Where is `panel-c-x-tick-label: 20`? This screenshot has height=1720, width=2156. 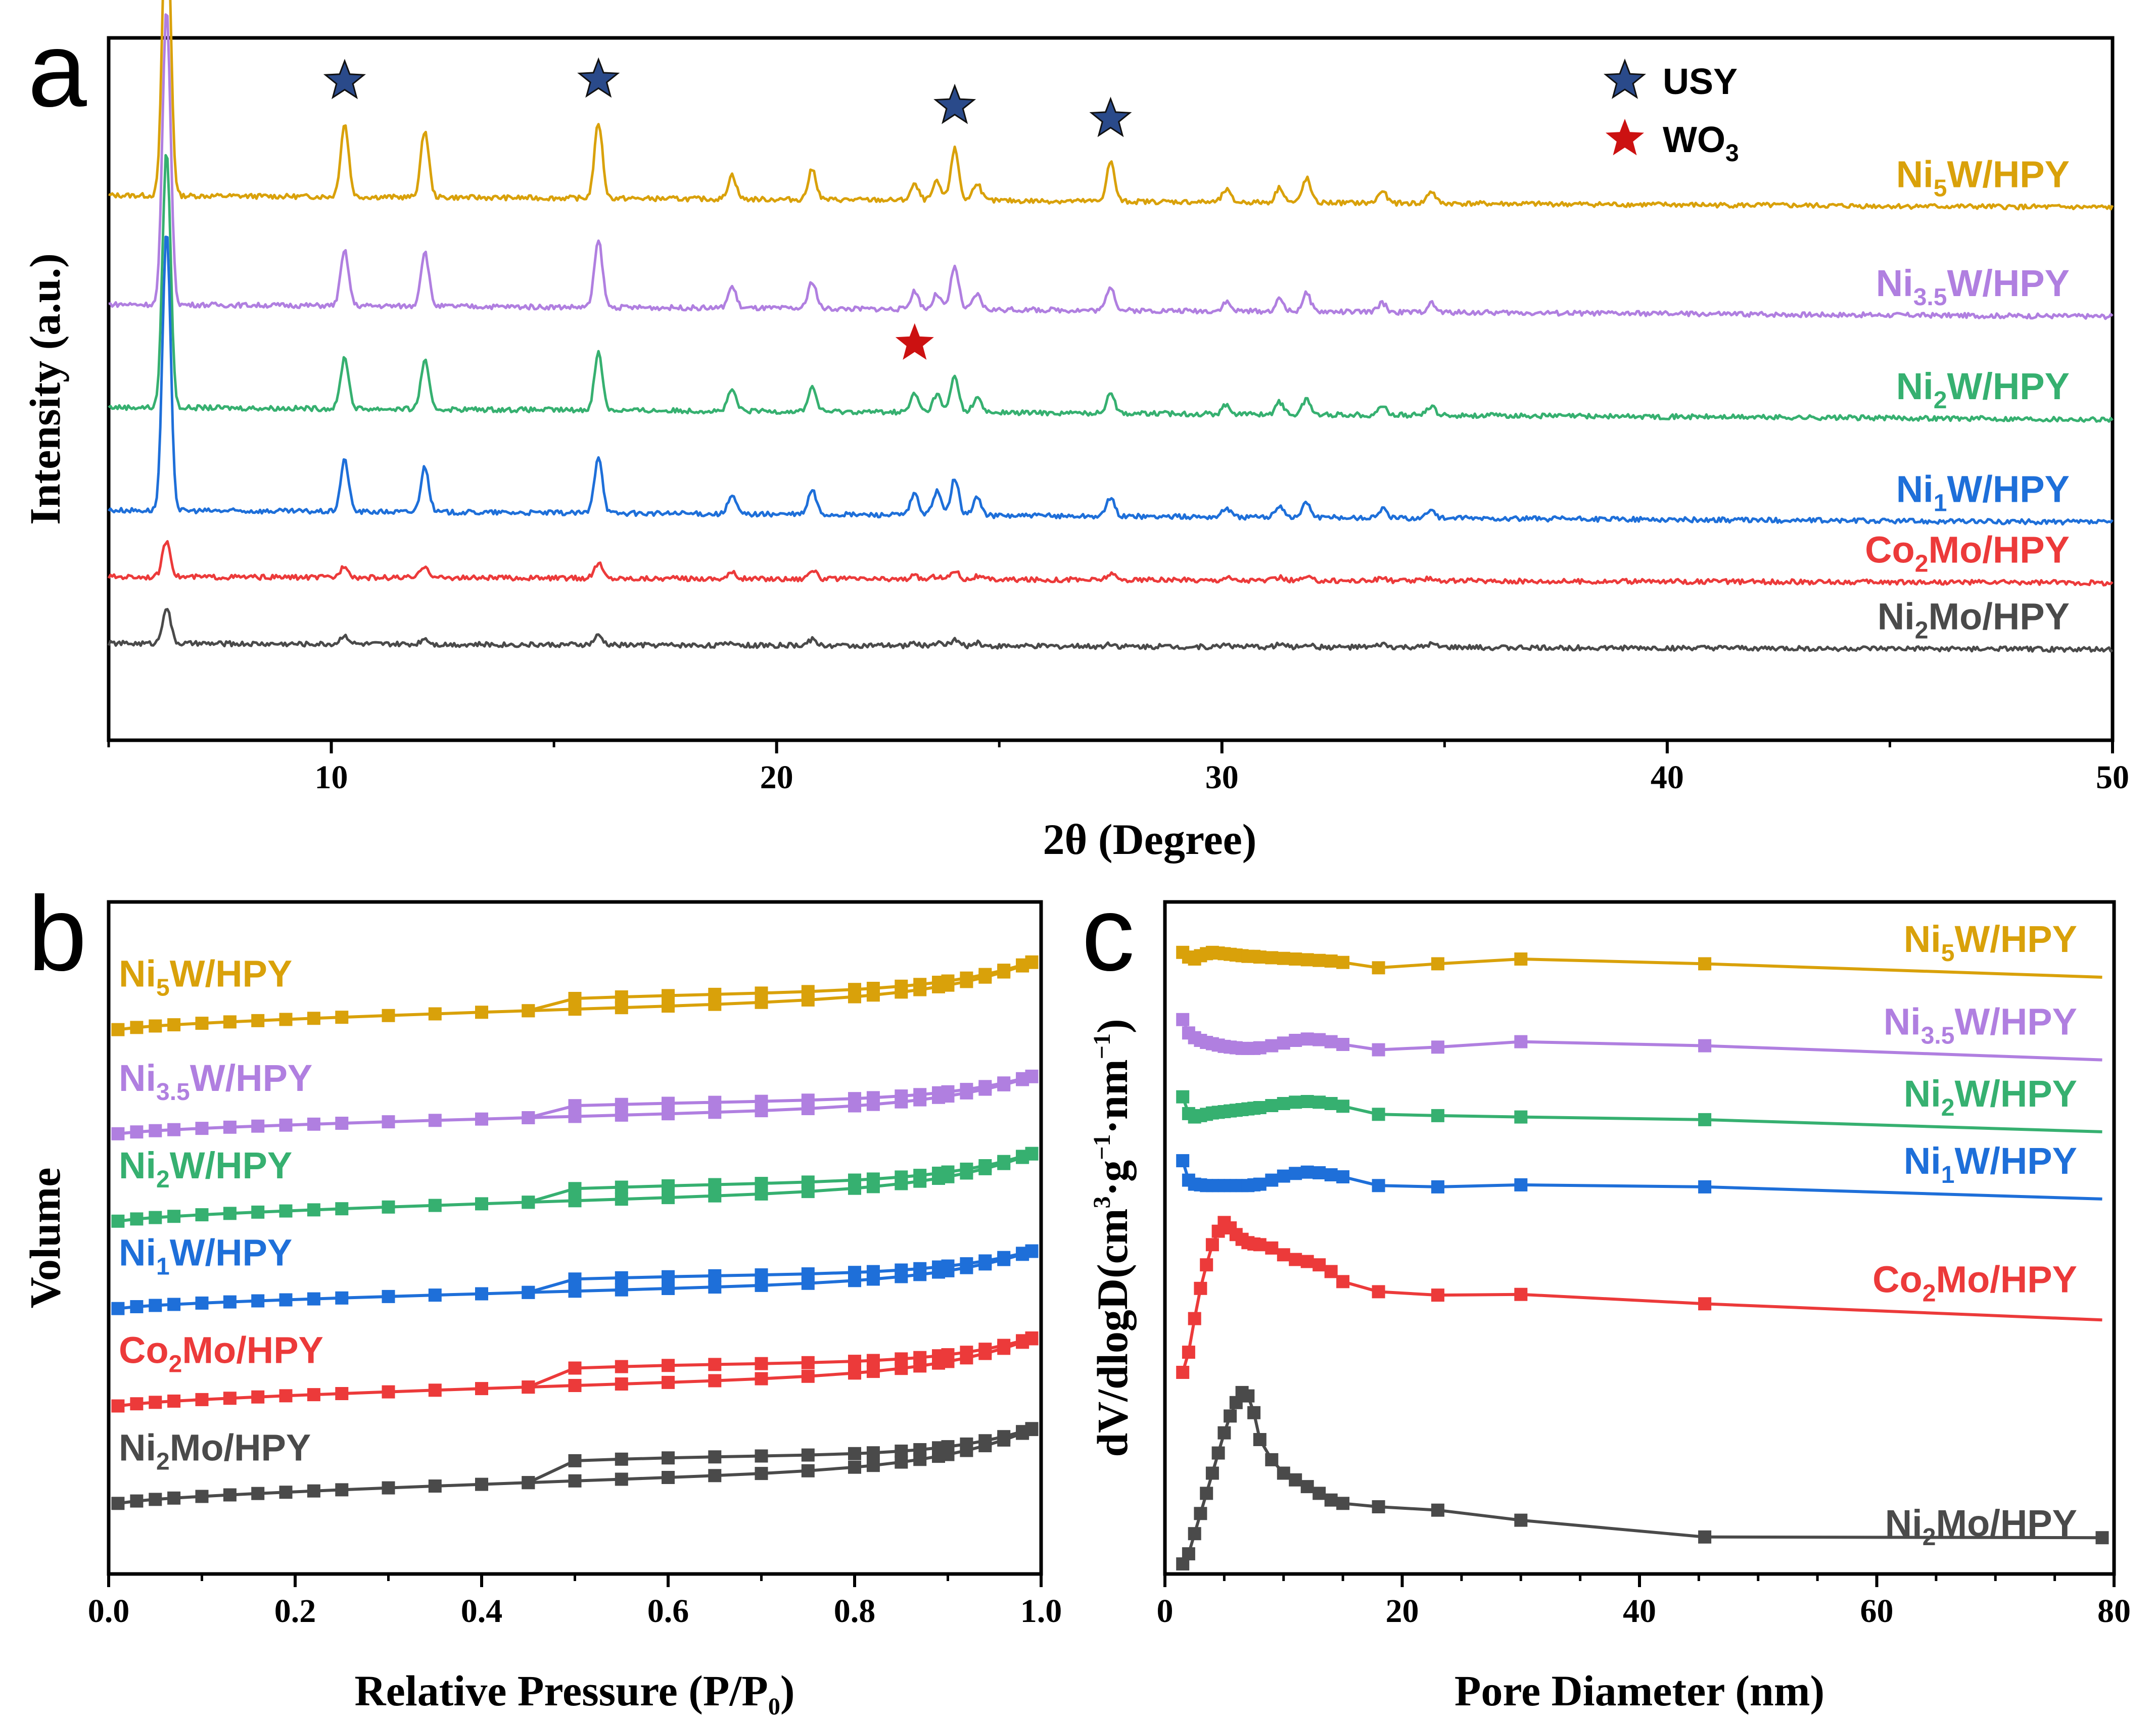 panel-c-x-tick-label: 20 is located at coordinates (1402, 1611).